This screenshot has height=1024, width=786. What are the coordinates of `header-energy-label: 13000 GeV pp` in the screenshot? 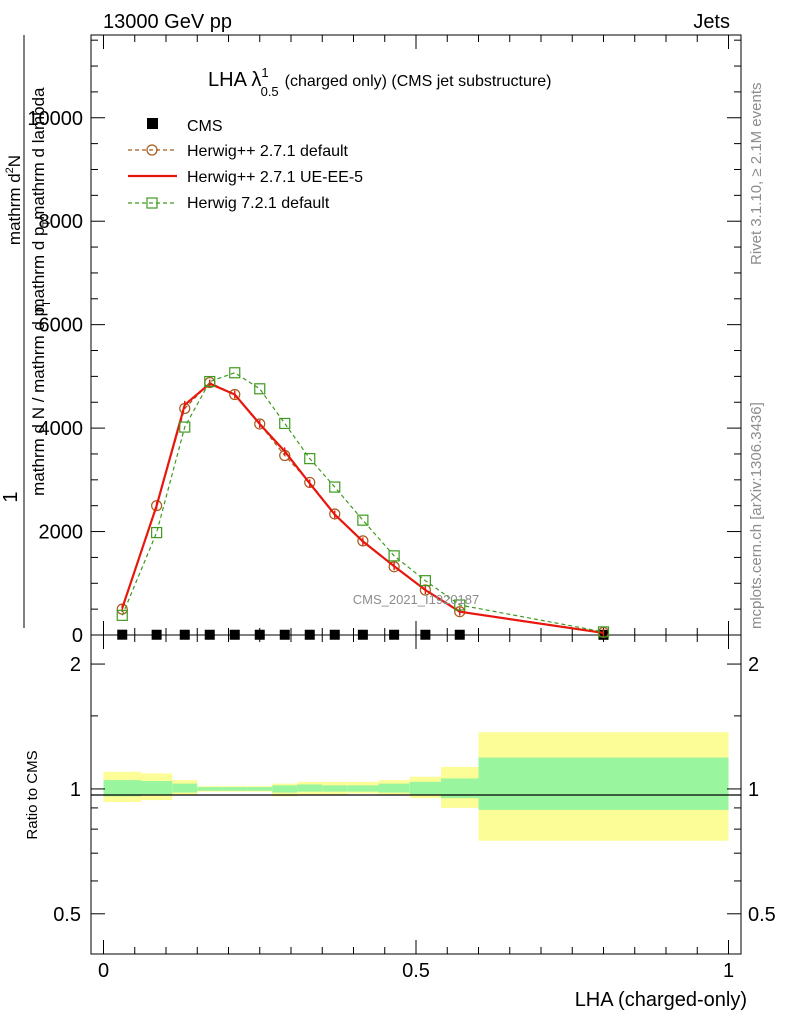 It's located at (167, 22).